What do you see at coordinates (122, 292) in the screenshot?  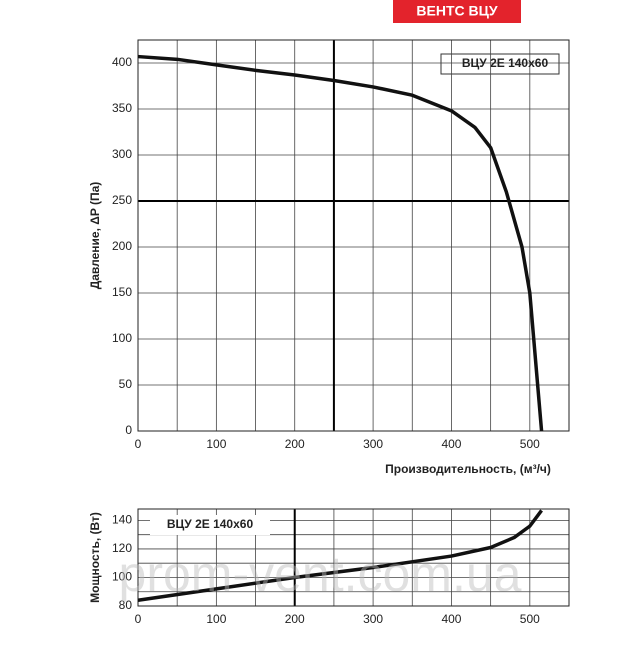 I see `y-tick-label: 150` at bounding box center [122, 292].